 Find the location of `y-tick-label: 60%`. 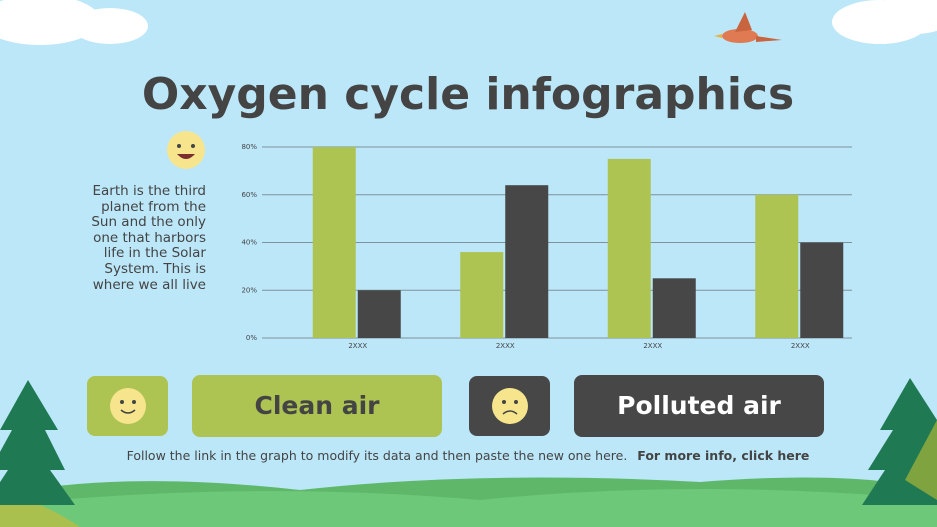

y-tick-label: 60% is located at coordinates (249, 195).